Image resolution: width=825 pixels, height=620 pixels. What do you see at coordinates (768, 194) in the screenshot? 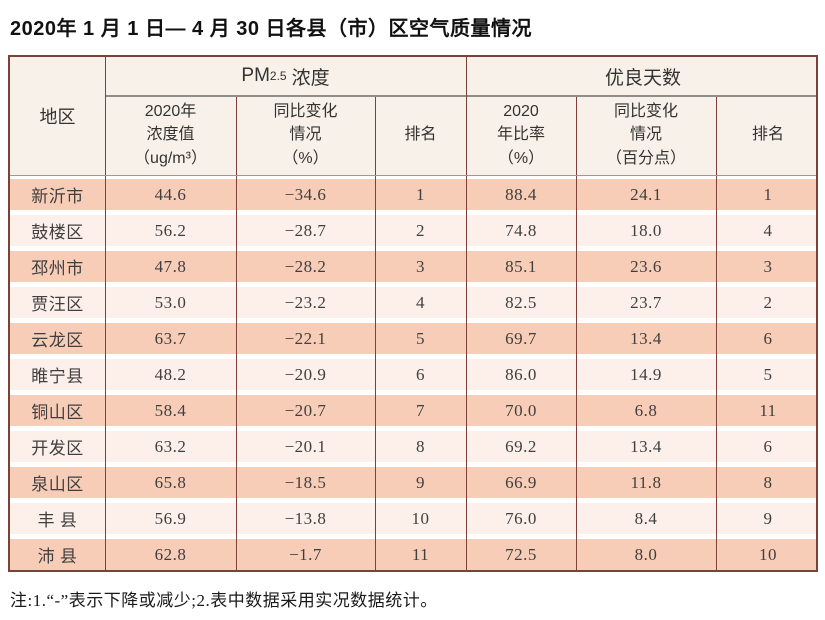
I see `days-rank-cell: 1` at bounding box center [768, 194].